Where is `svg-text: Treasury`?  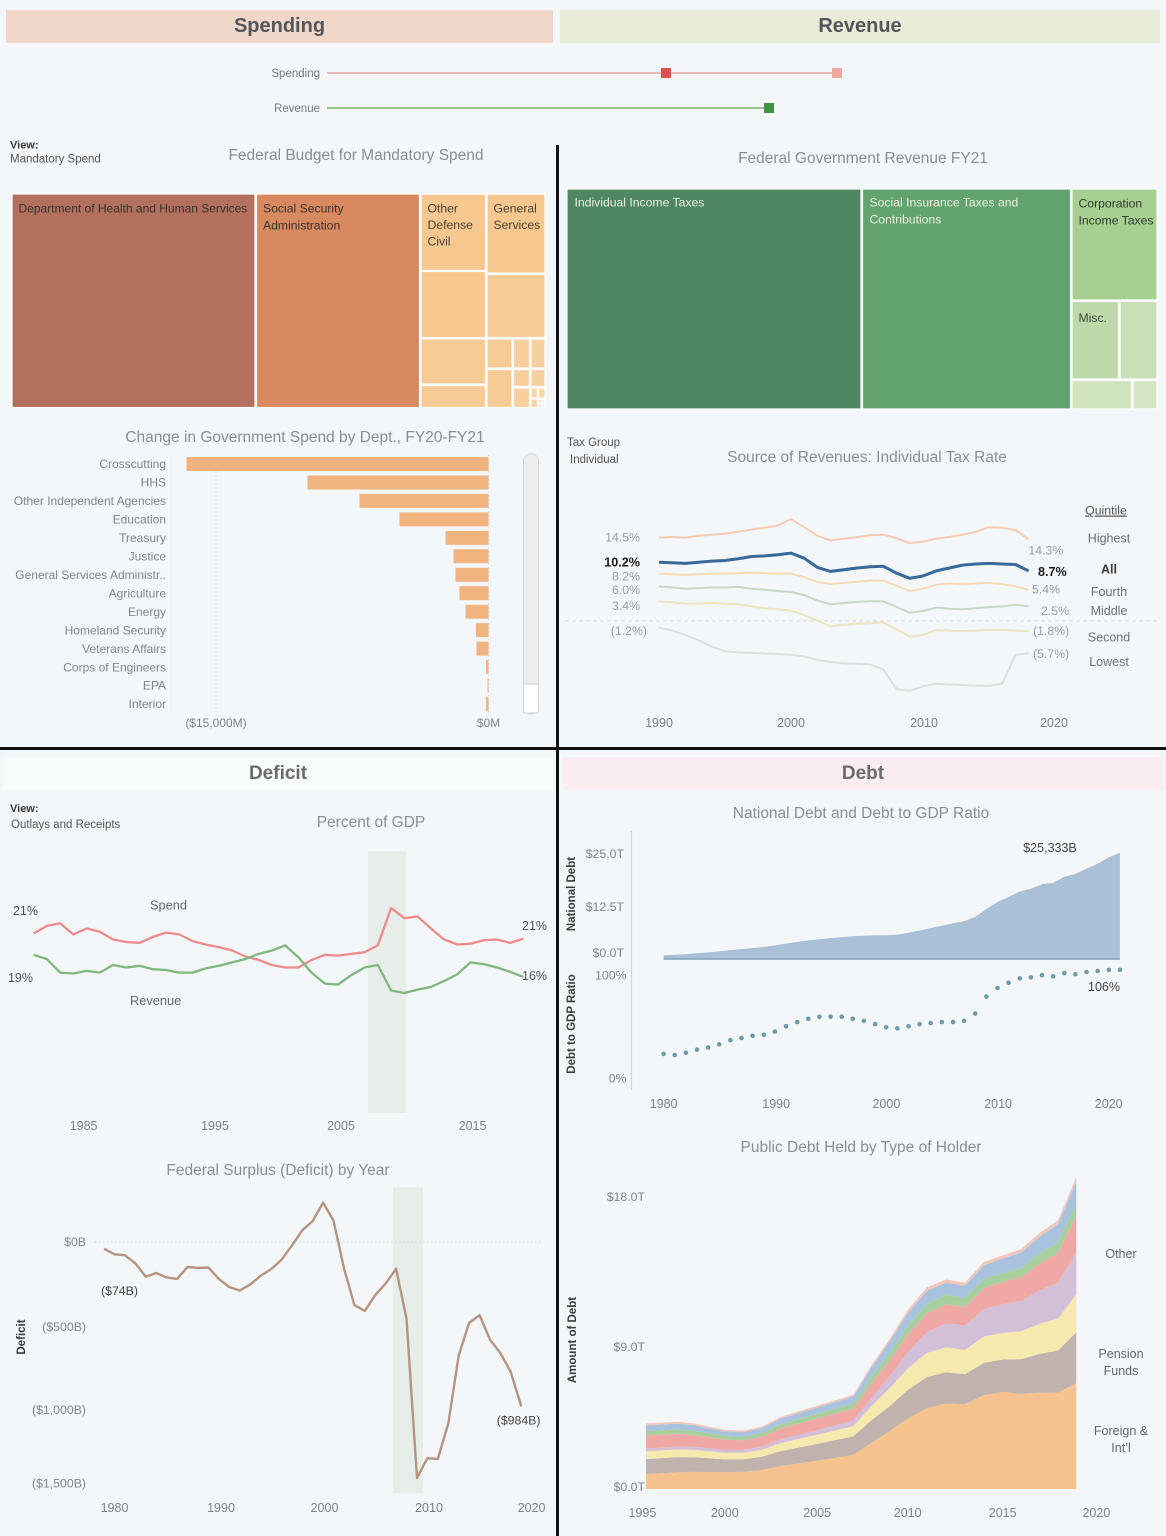 svg-text: Treasury is located at coordinates (142, 538).